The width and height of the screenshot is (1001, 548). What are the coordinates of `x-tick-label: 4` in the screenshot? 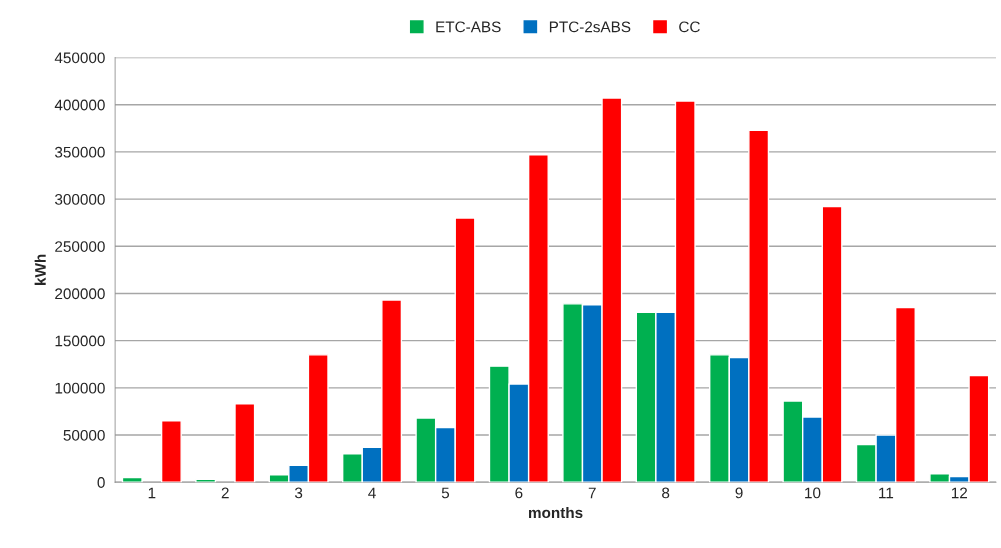 It's located at (372, 493).